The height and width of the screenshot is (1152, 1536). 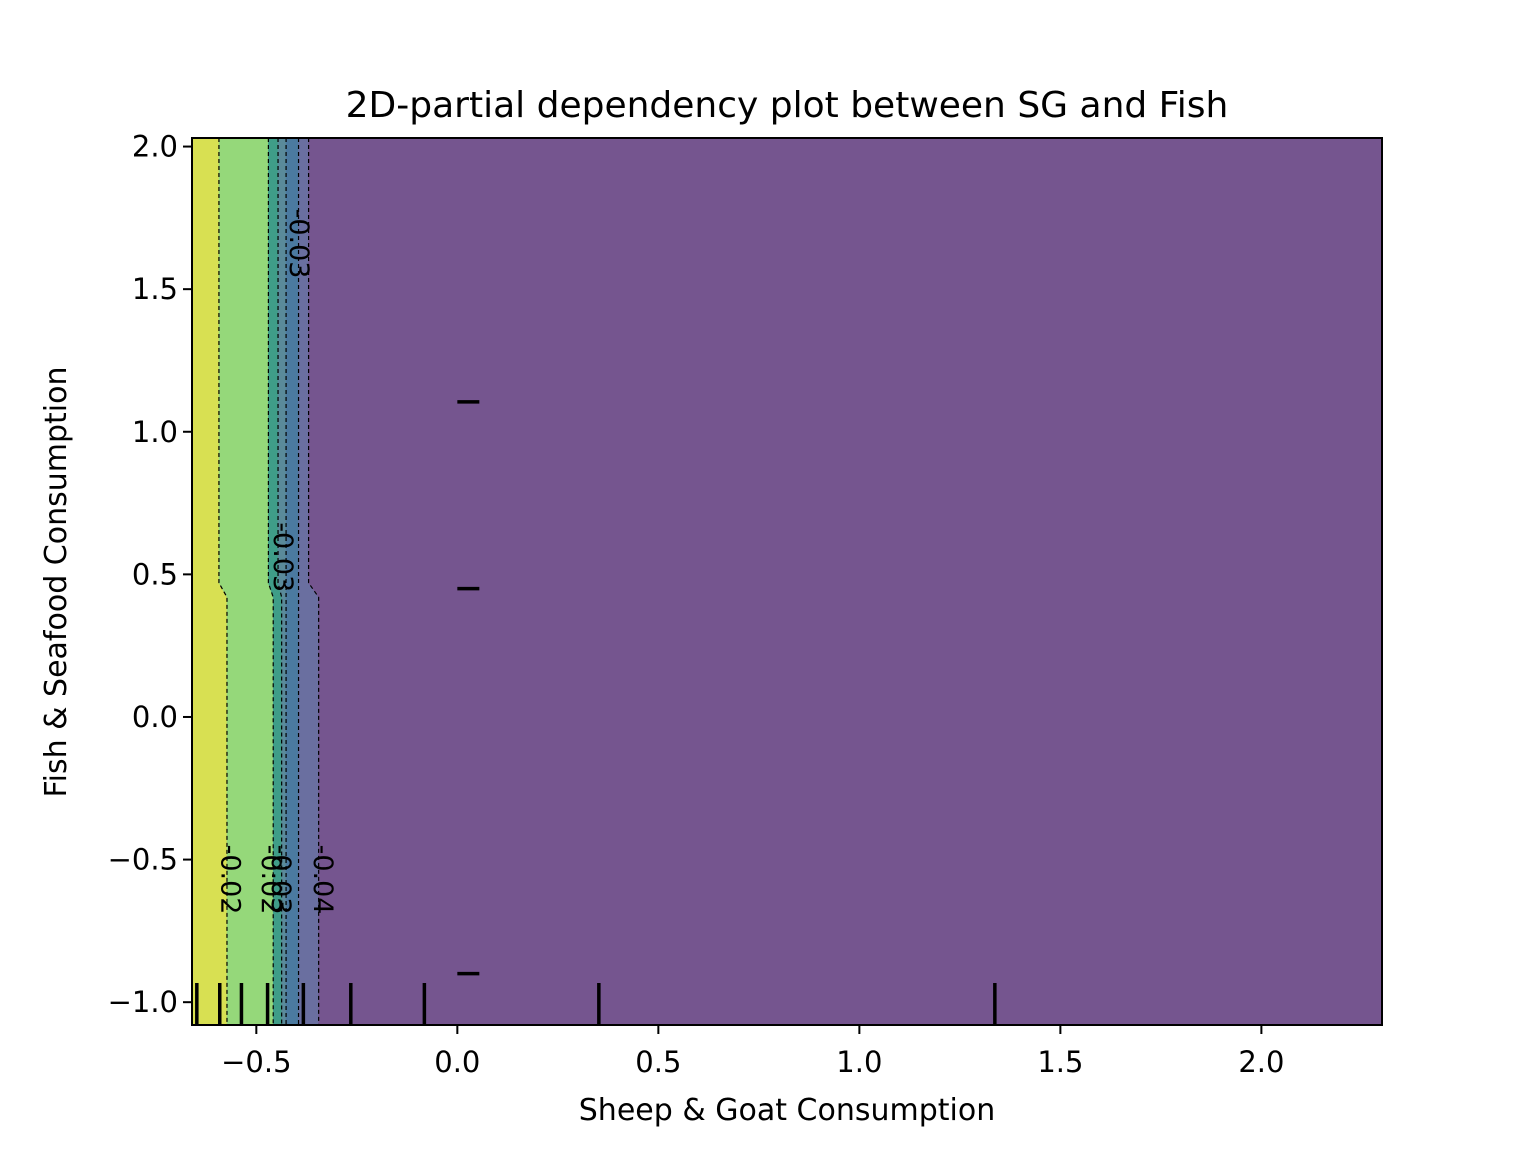 I want to click on y-tick-label-2: 1.5, so click(x=155, y=289).